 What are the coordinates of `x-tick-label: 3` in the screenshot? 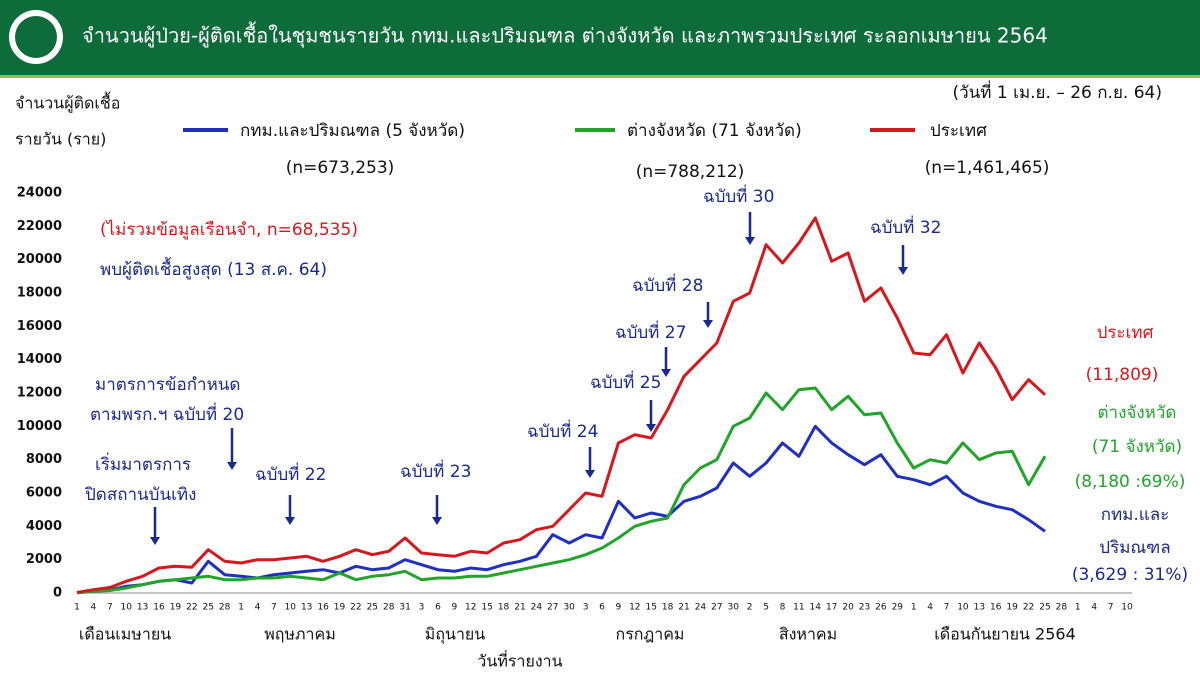 It's located at (422, 608).